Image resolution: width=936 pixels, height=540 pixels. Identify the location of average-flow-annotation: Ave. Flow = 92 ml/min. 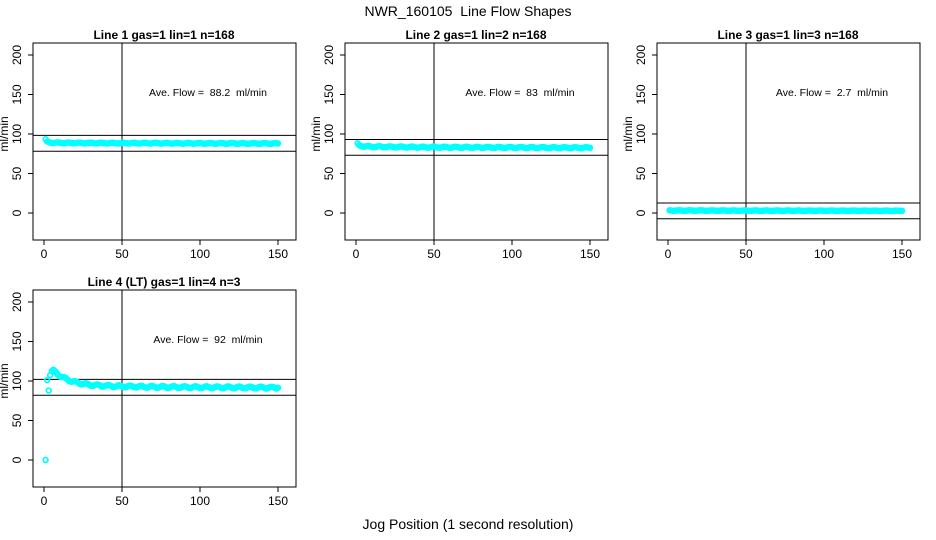
(207, 340).